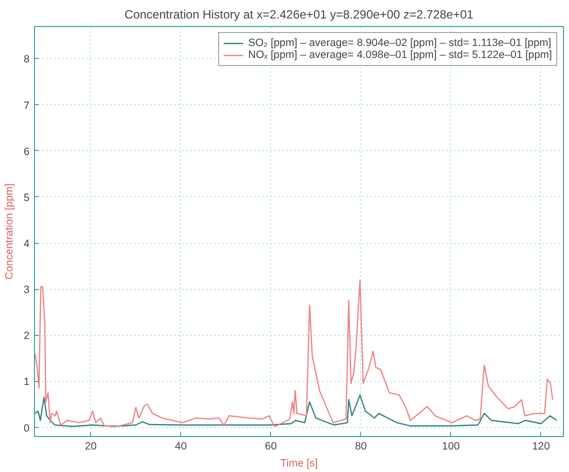 This screenshot has width=569, height=472. Describe the element at coordinates (27, 60) in the screenshot. I see `y-tick-label: 8` at that location.